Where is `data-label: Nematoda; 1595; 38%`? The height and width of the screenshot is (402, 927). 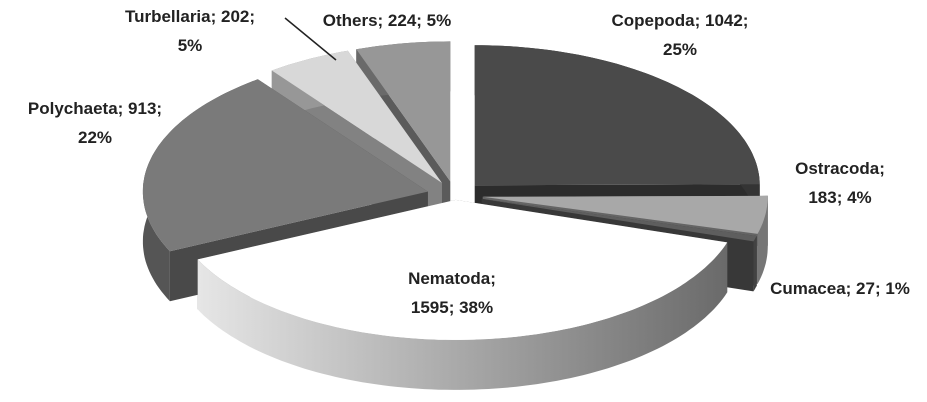 data-label: Nematoda; 1595; 38% is located at coordinates (452, 293).